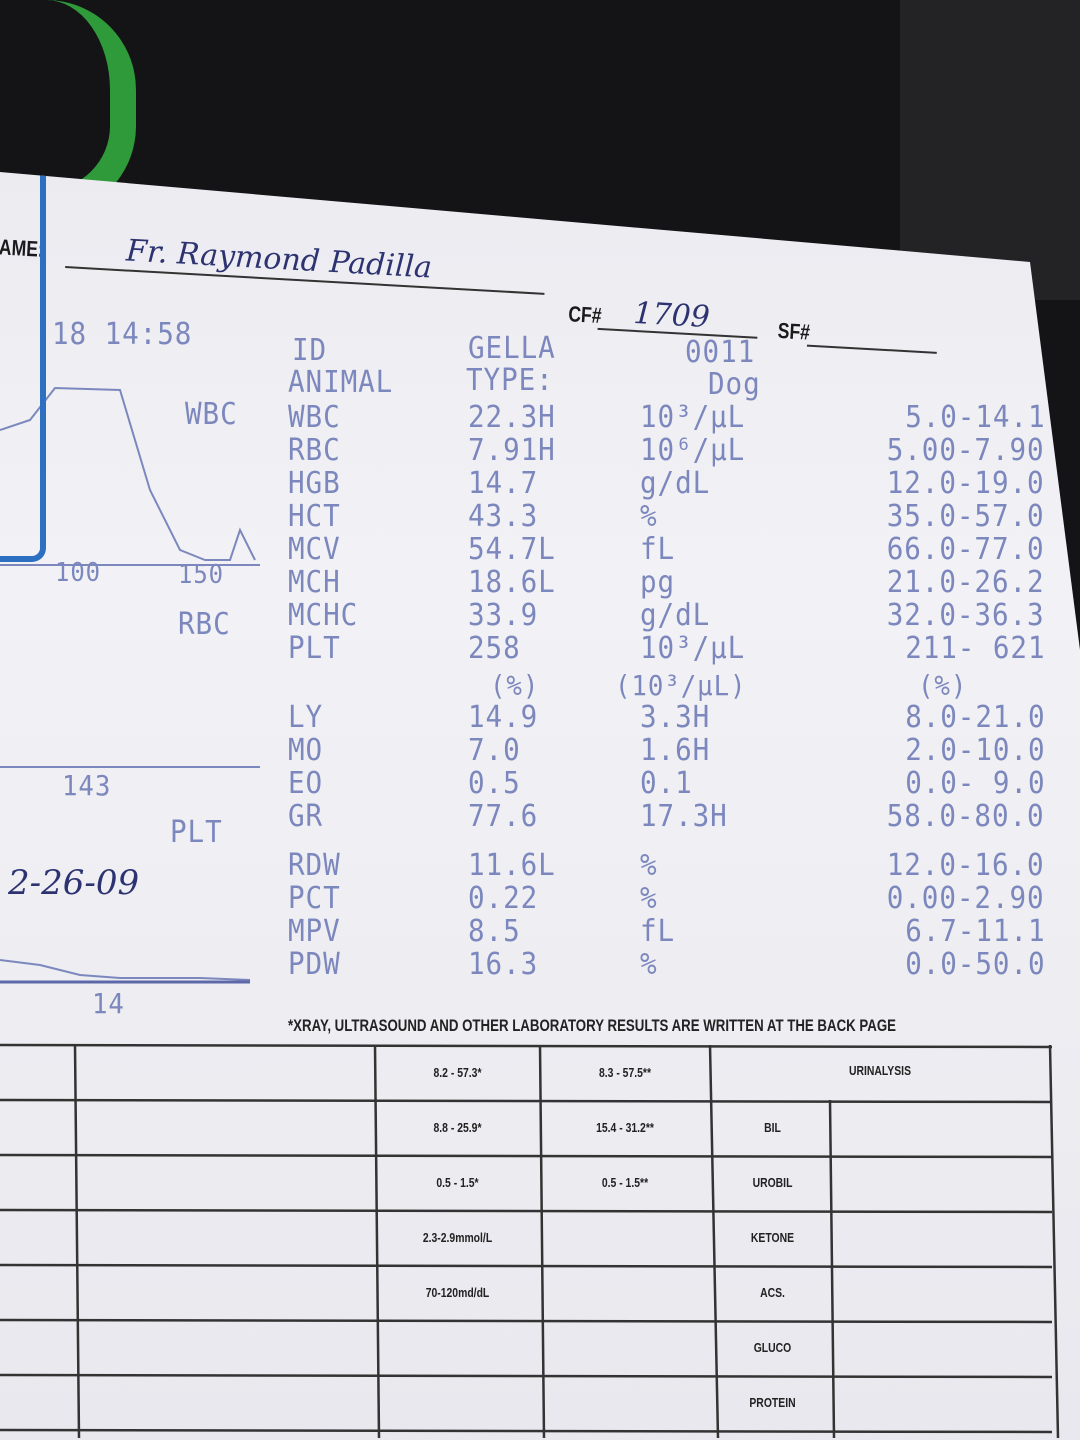 This screenshot has width=1080, height=1440. I want to click on hist-plt-label: PLT, so click(196, 832).